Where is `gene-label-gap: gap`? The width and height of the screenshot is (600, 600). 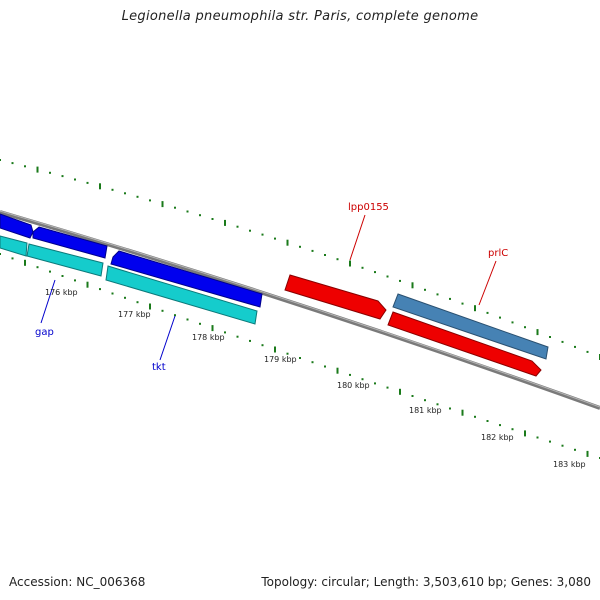 gene-label-gap: gap is located at coordinates (44, 332).